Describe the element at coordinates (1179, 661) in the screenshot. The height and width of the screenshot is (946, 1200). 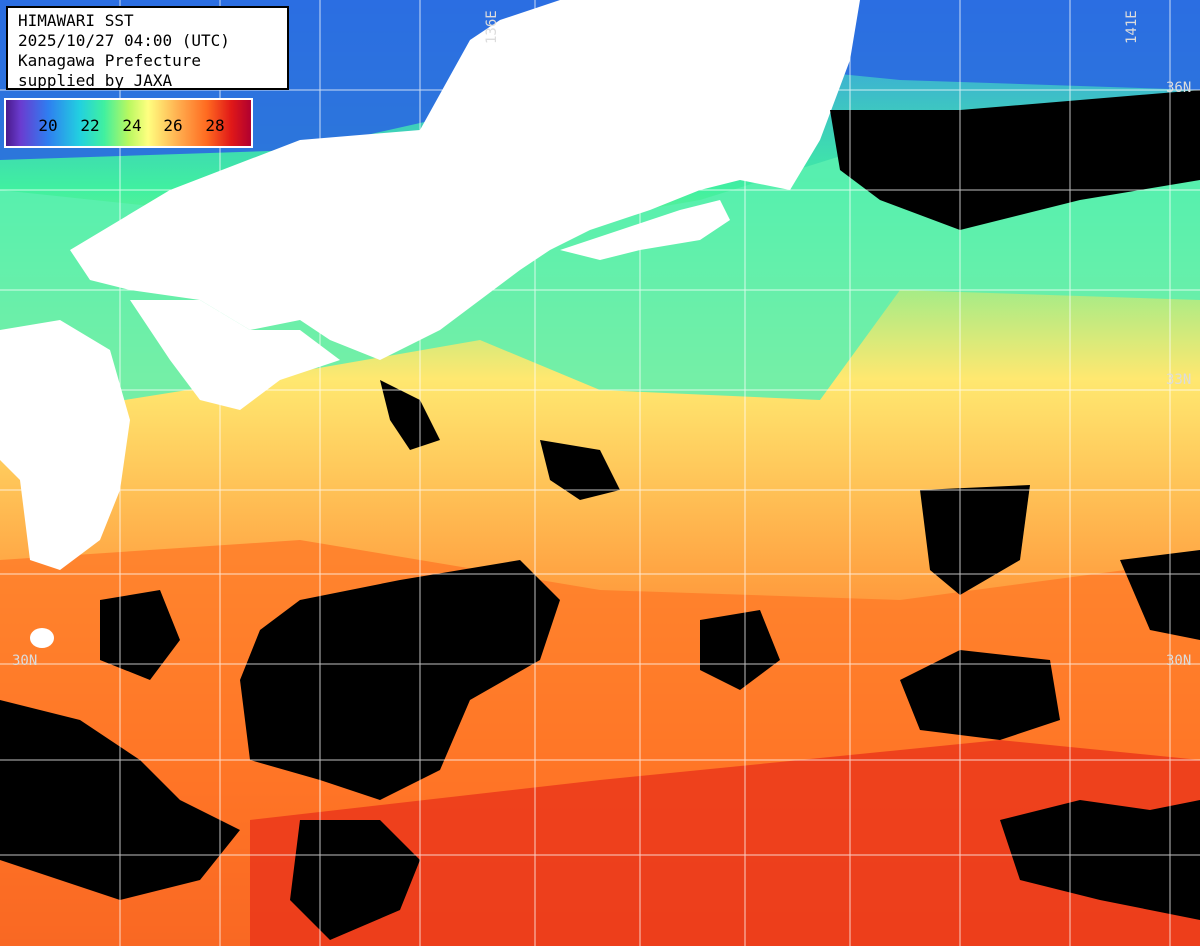
I see `lat-label-30n-right: 30N` at that location.